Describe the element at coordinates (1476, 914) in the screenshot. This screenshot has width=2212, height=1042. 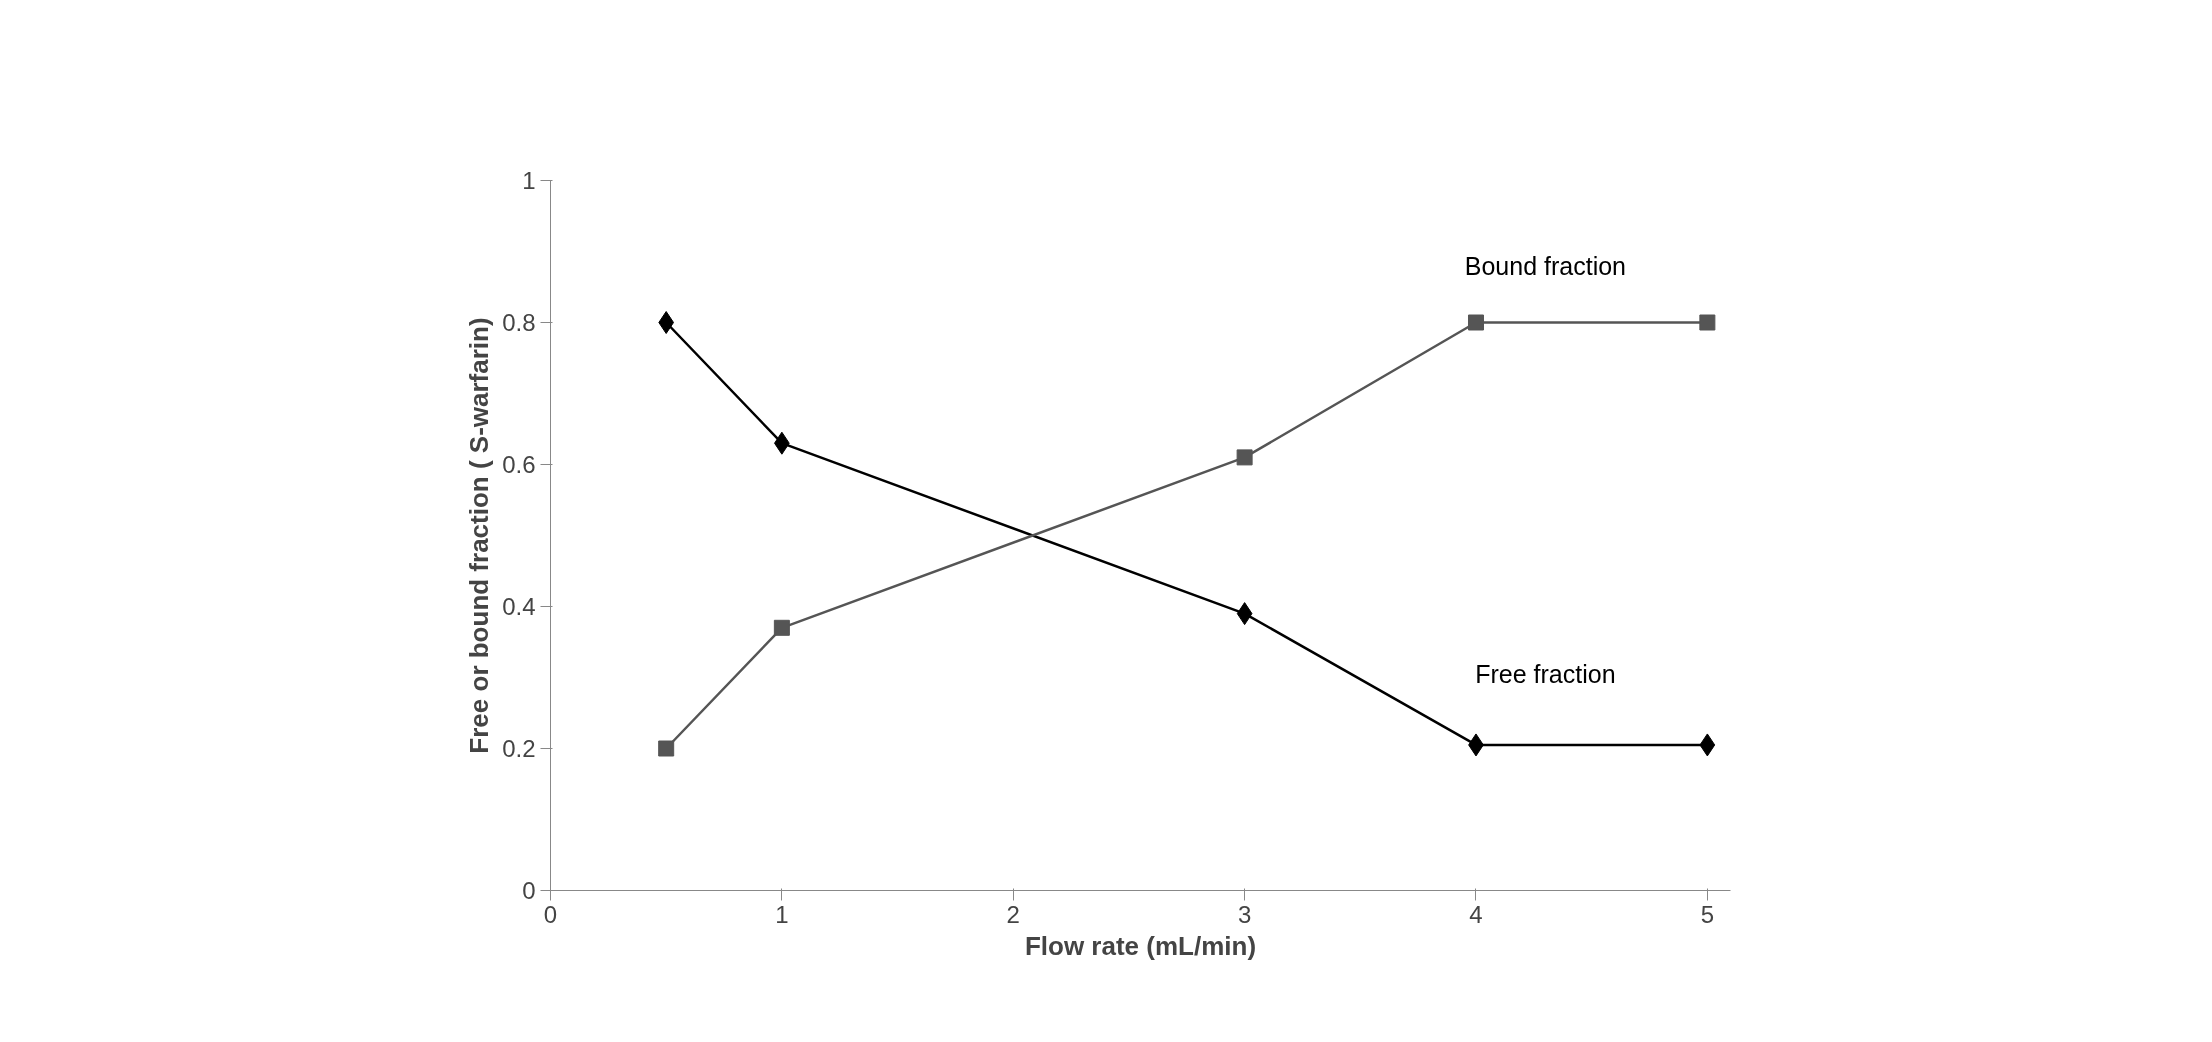
I see `x-tick-label: 4` at that location.